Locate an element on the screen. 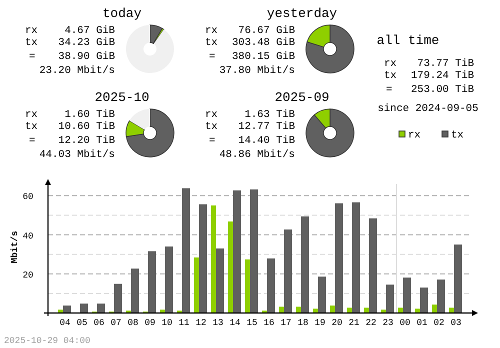  x-tick-label: 06 is located at coordinates (99, 323).